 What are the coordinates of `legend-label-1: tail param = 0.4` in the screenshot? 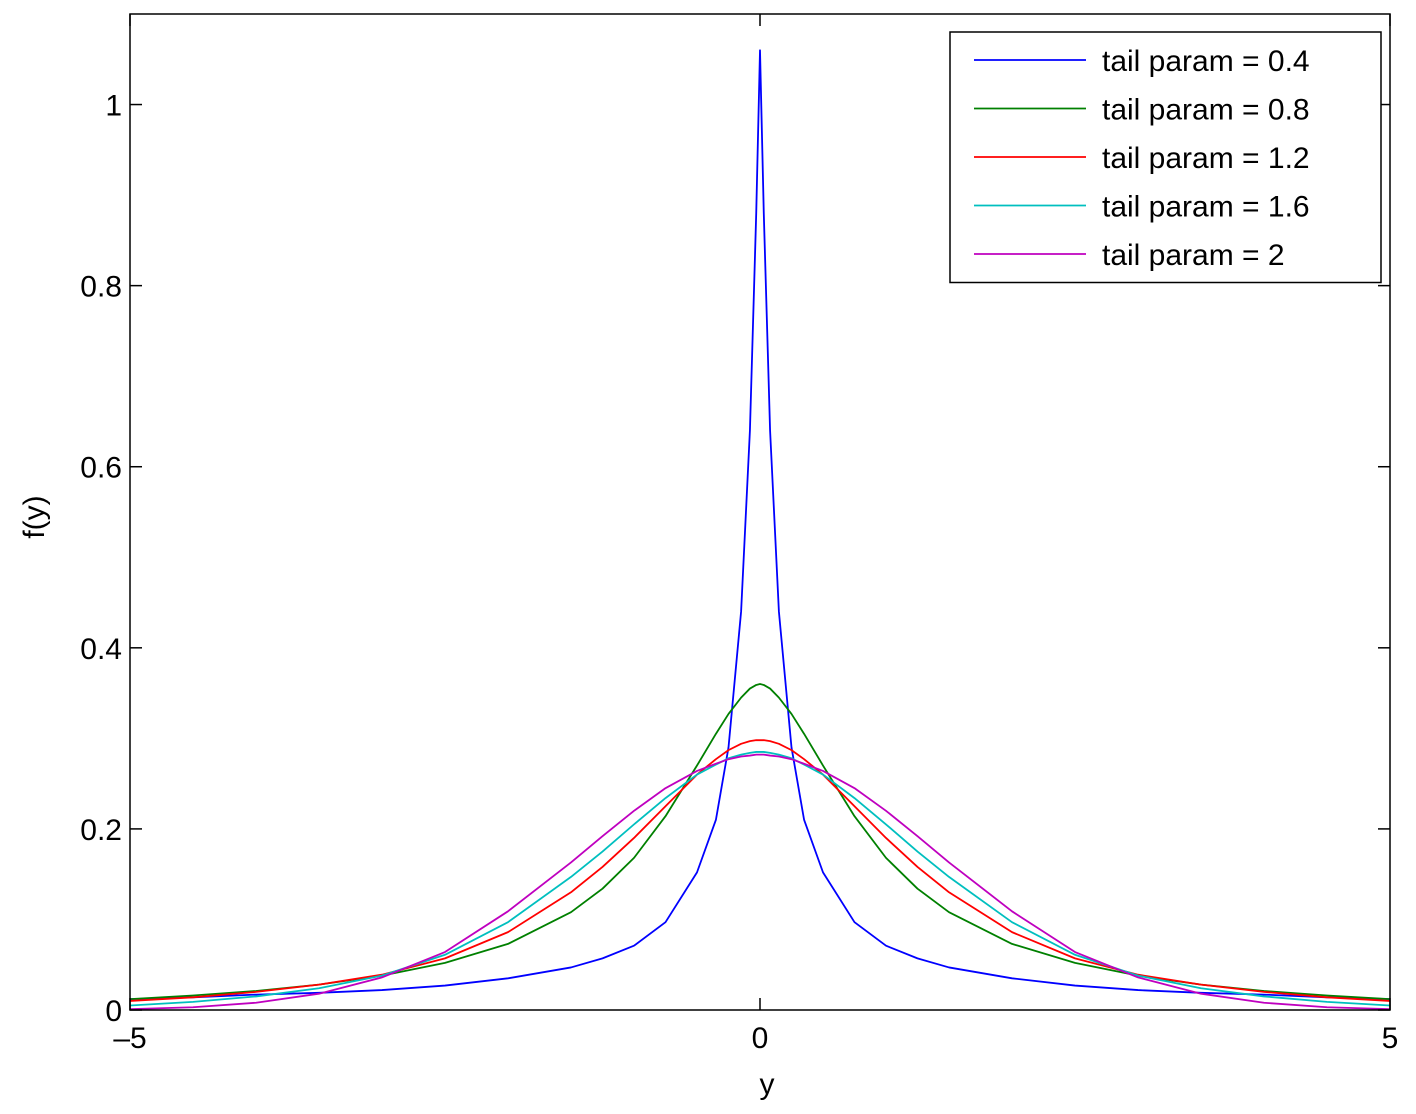 It's located at (1206, 61).